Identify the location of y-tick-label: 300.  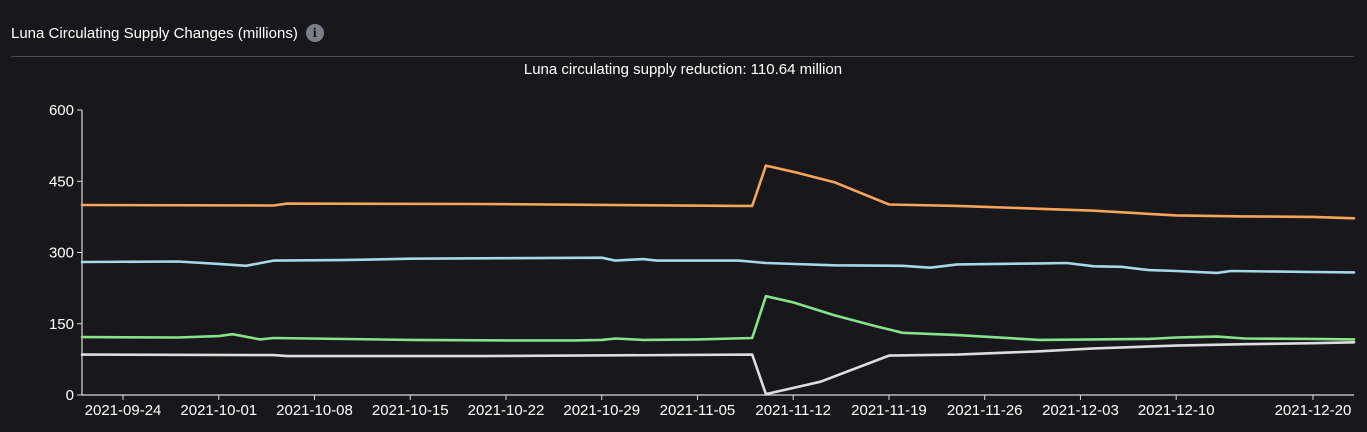
(61, 253).